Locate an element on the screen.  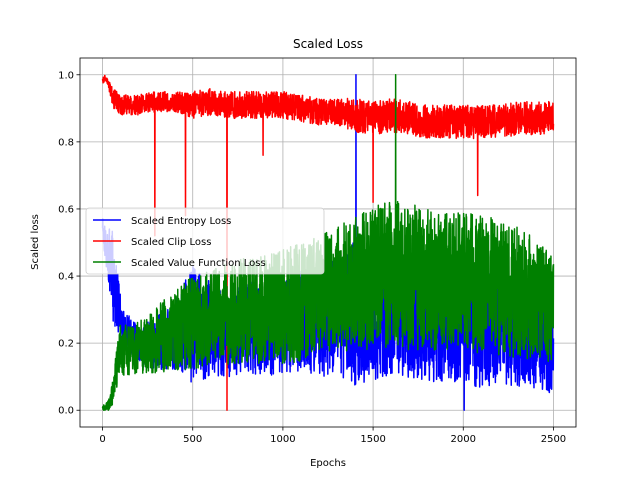
legend-box is located at coordinates (205, 241).